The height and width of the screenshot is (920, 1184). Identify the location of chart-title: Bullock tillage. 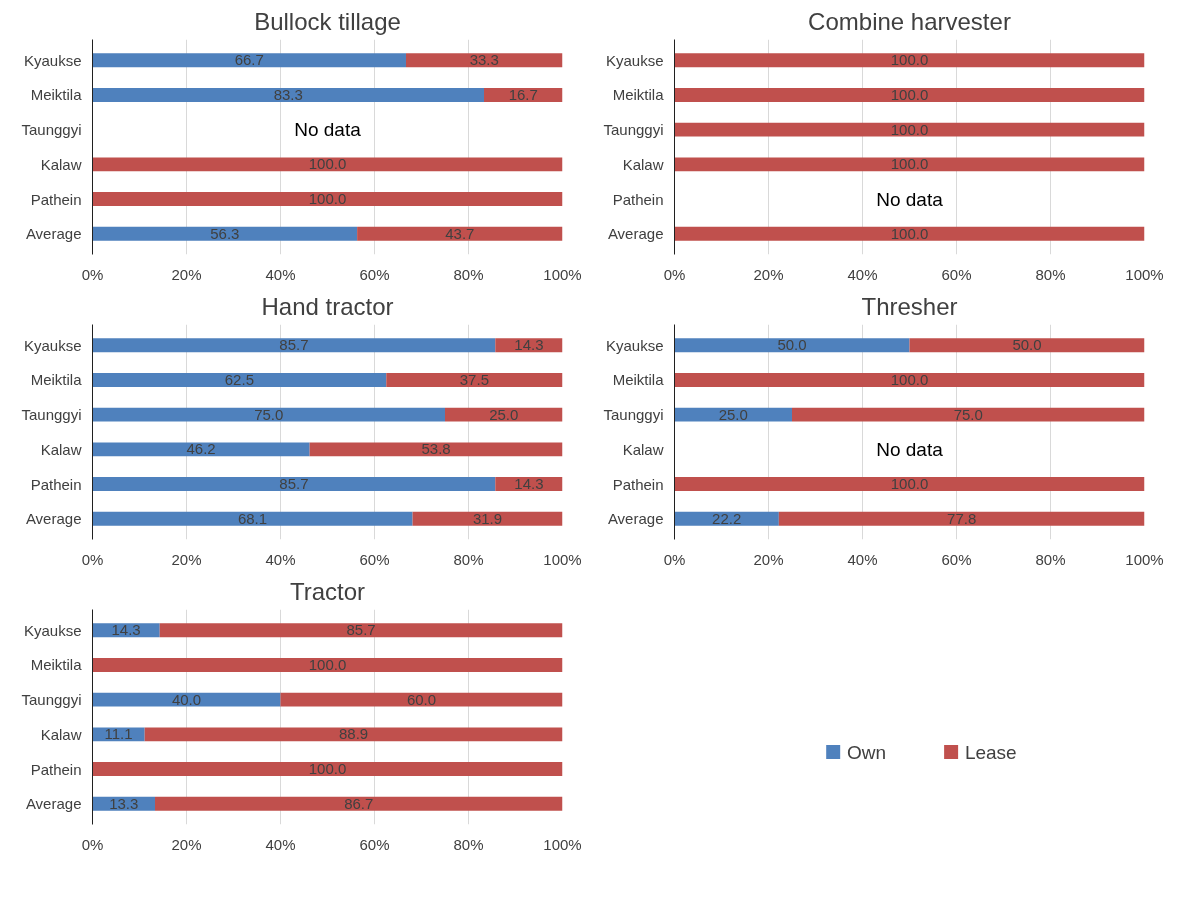
(327, 21).